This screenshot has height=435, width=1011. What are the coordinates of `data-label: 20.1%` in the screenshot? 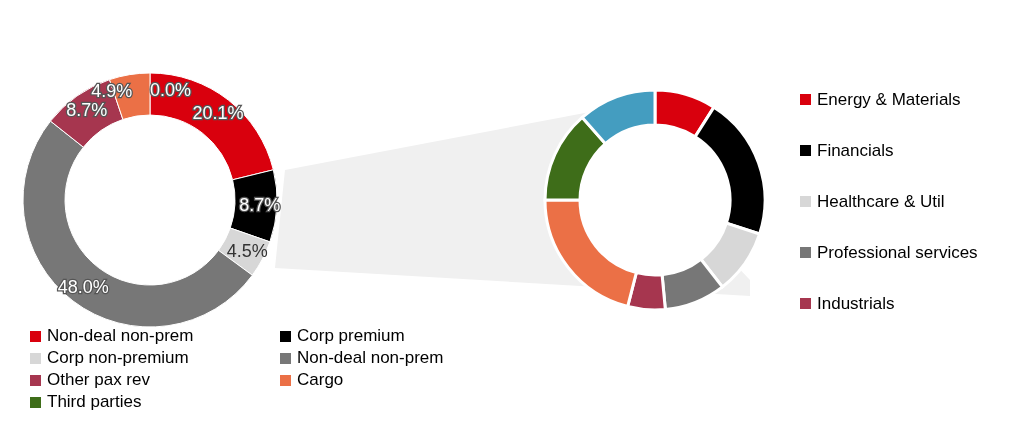 It's located at (218, 113).